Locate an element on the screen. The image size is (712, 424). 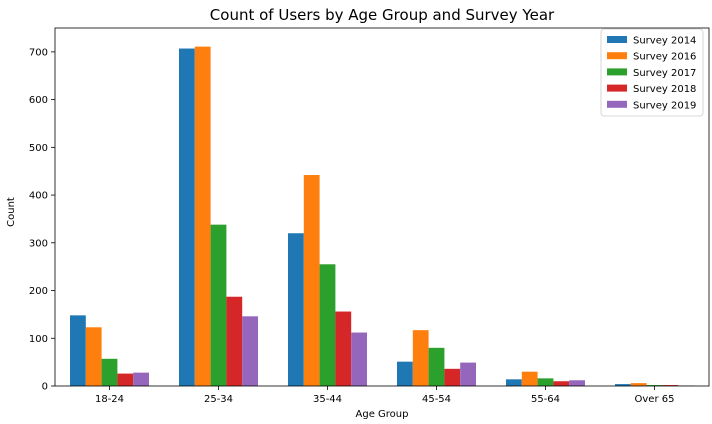
y-tick-label: 0 is located at coordinates (45, 387).